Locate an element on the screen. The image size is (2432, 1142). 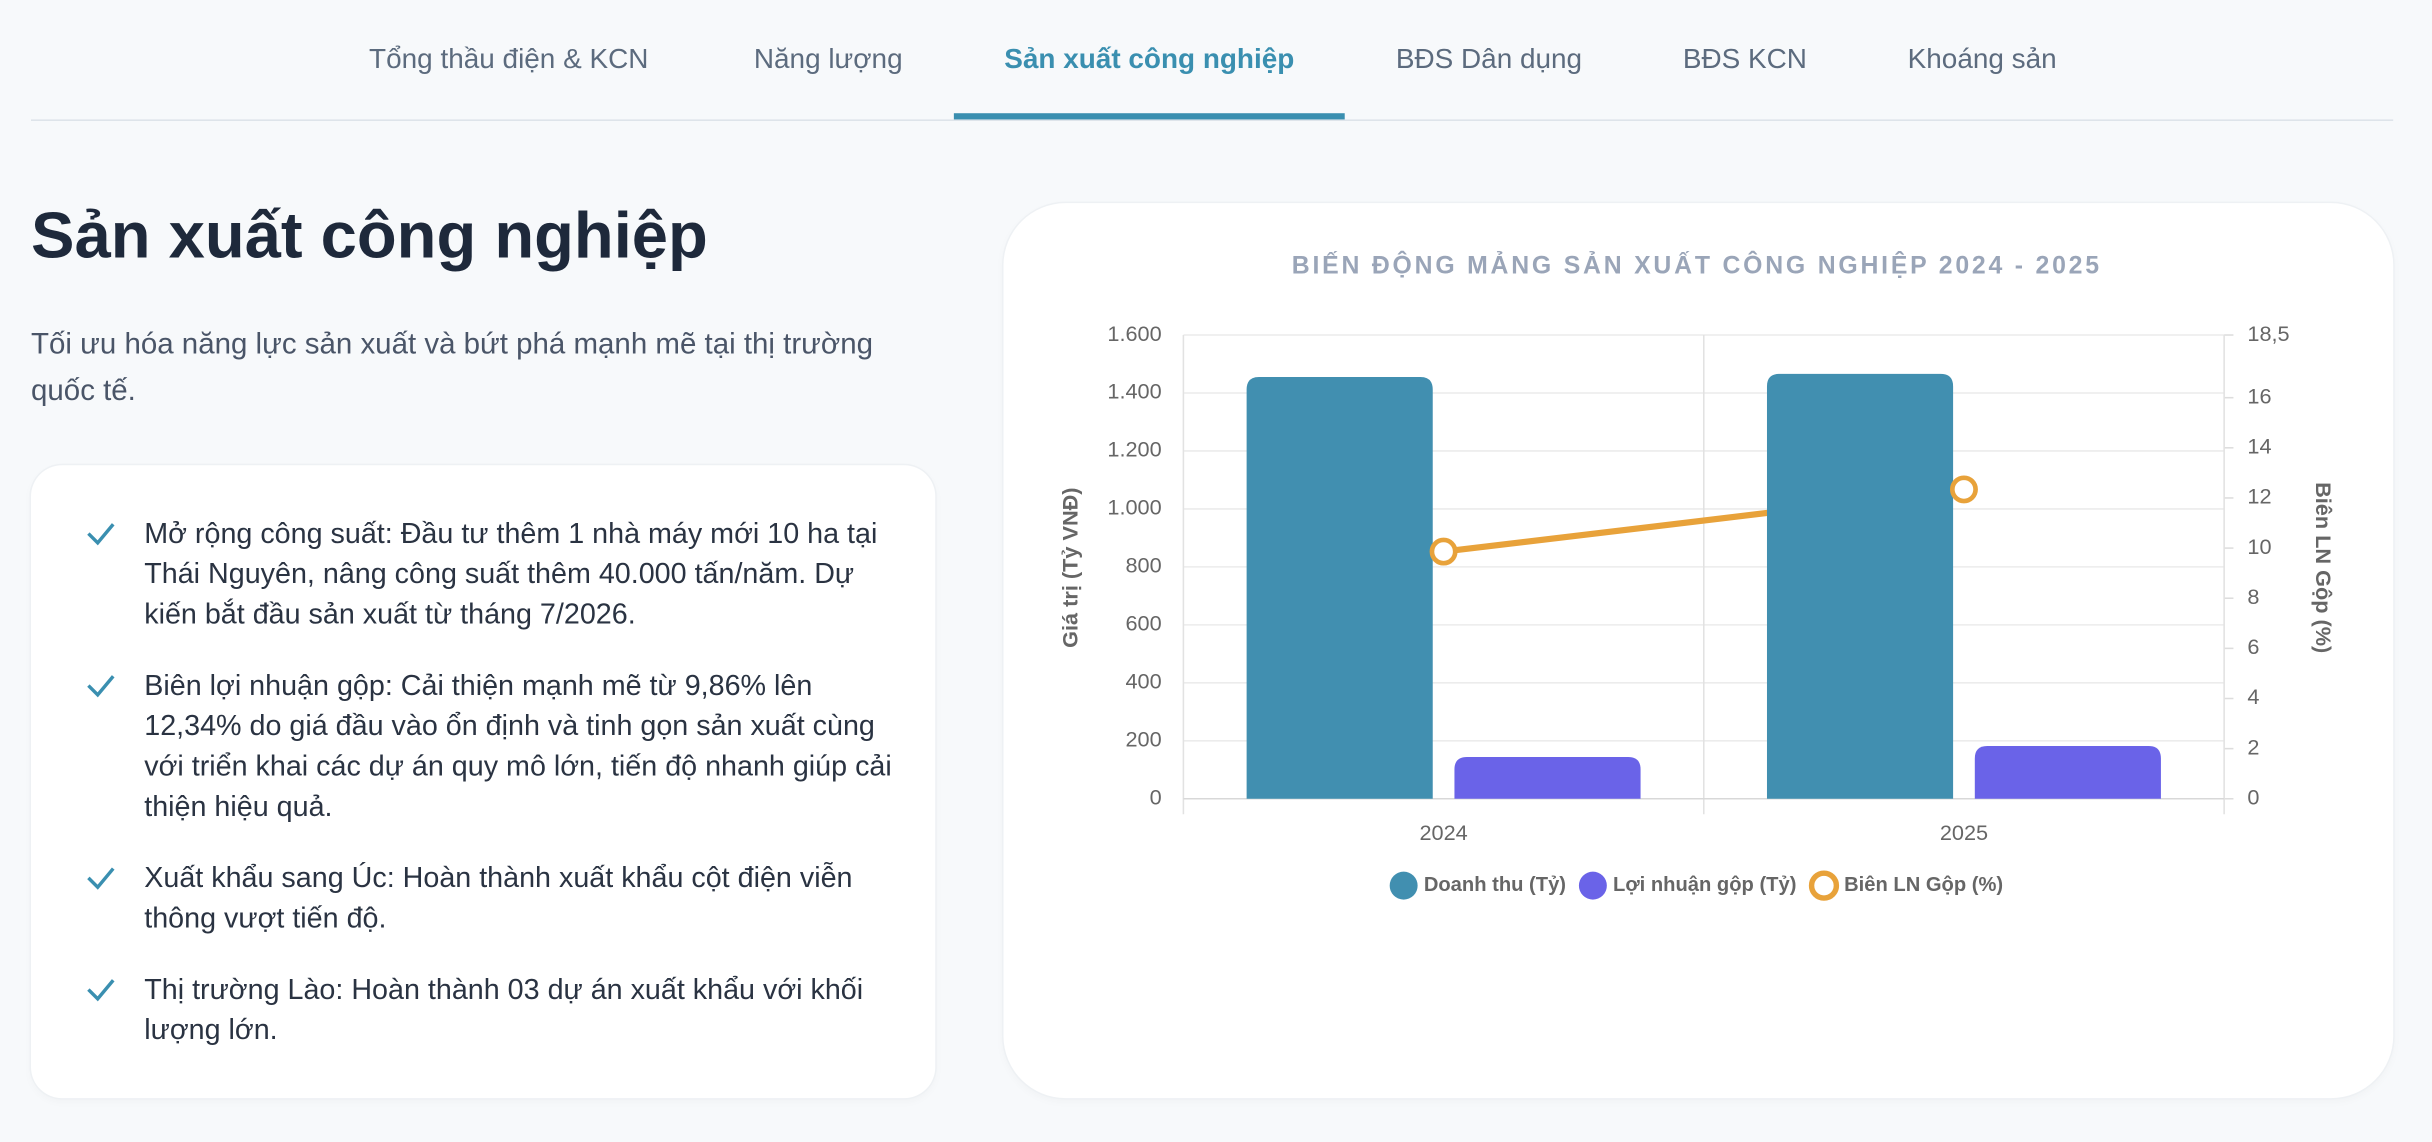
y2-axis-title: Biên LN Gộp (%) is located at coordinates (2323, 567).